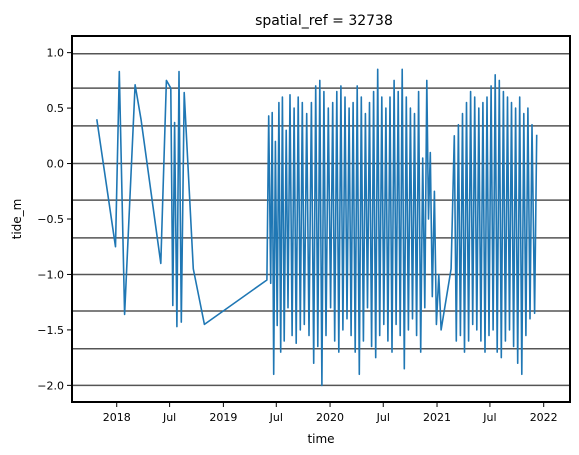  Describe the element at coordinates (544, 417) in the screenshot. I see `x-tick-label: 2022` at that location.